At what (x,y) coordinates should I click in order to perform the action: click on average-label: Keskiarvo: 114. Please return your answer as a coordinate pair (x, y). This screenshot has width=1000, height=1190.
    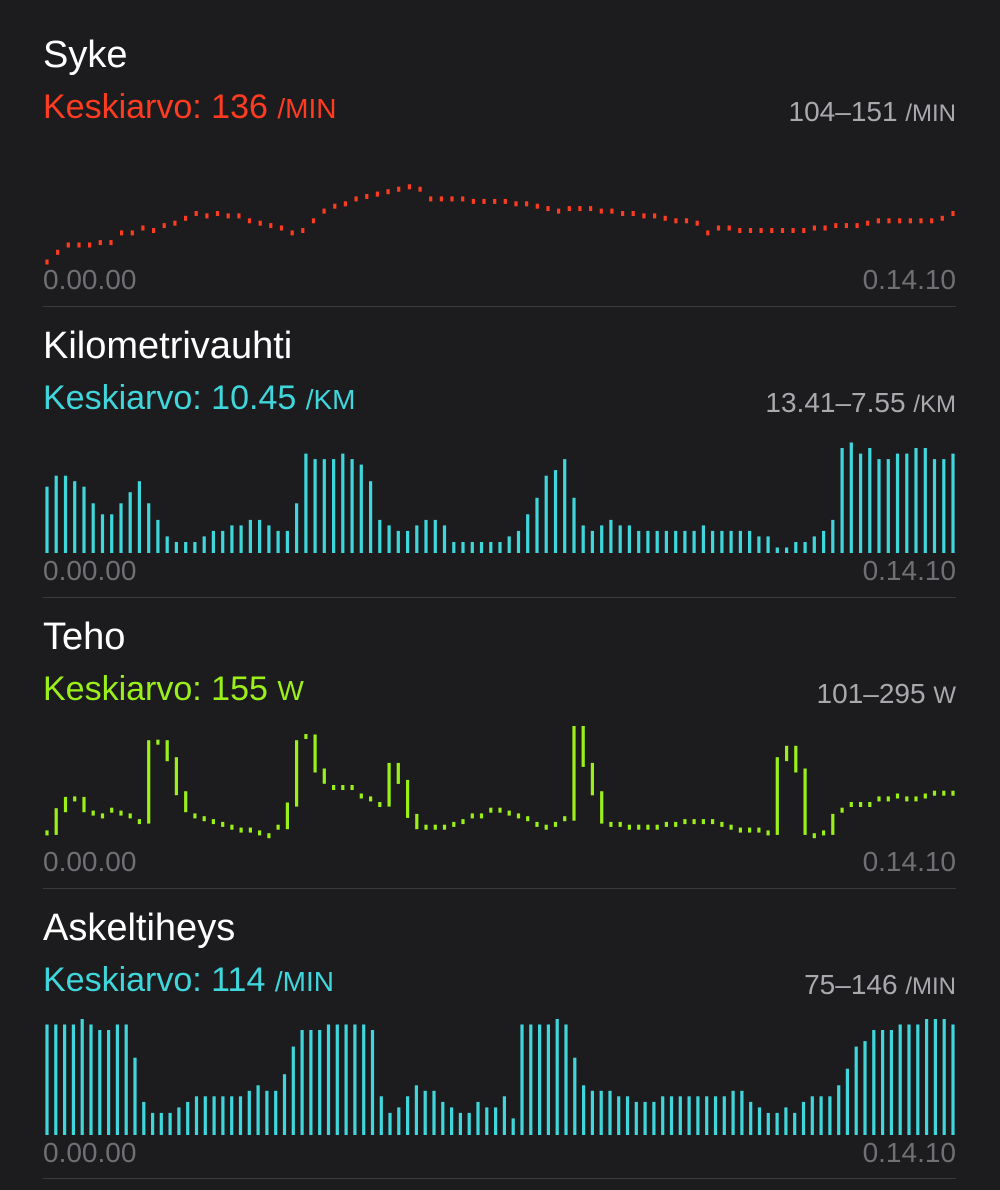
    Looking at the image, I should click on (154, 980).